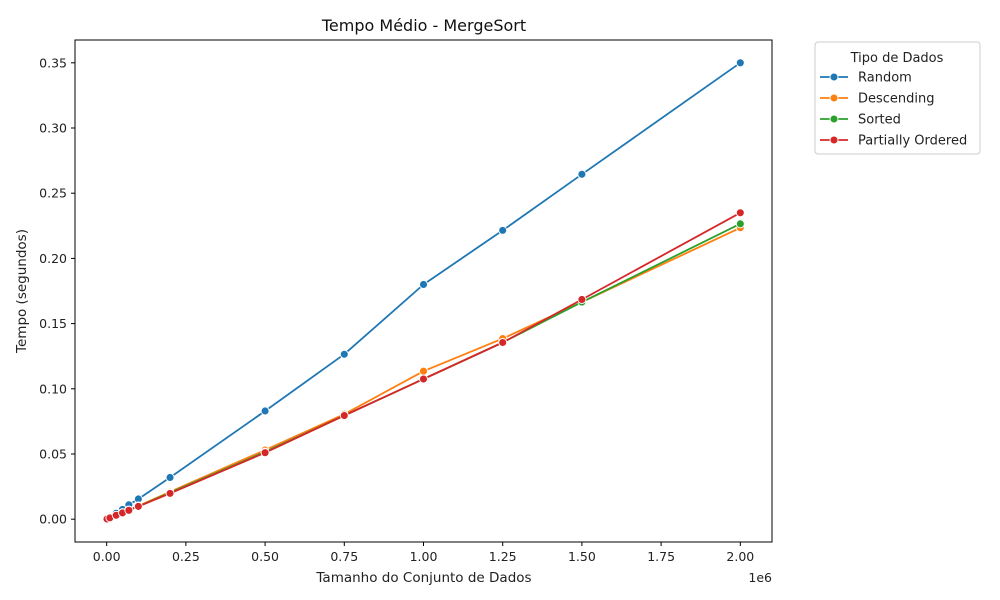 Image resolution: width=1000 pixels, height=600 pixels. What do you see at coordinates (661, 556) in the screenshot?
I see `x-tick-label: 1.75` at bounding box center [661, 556].